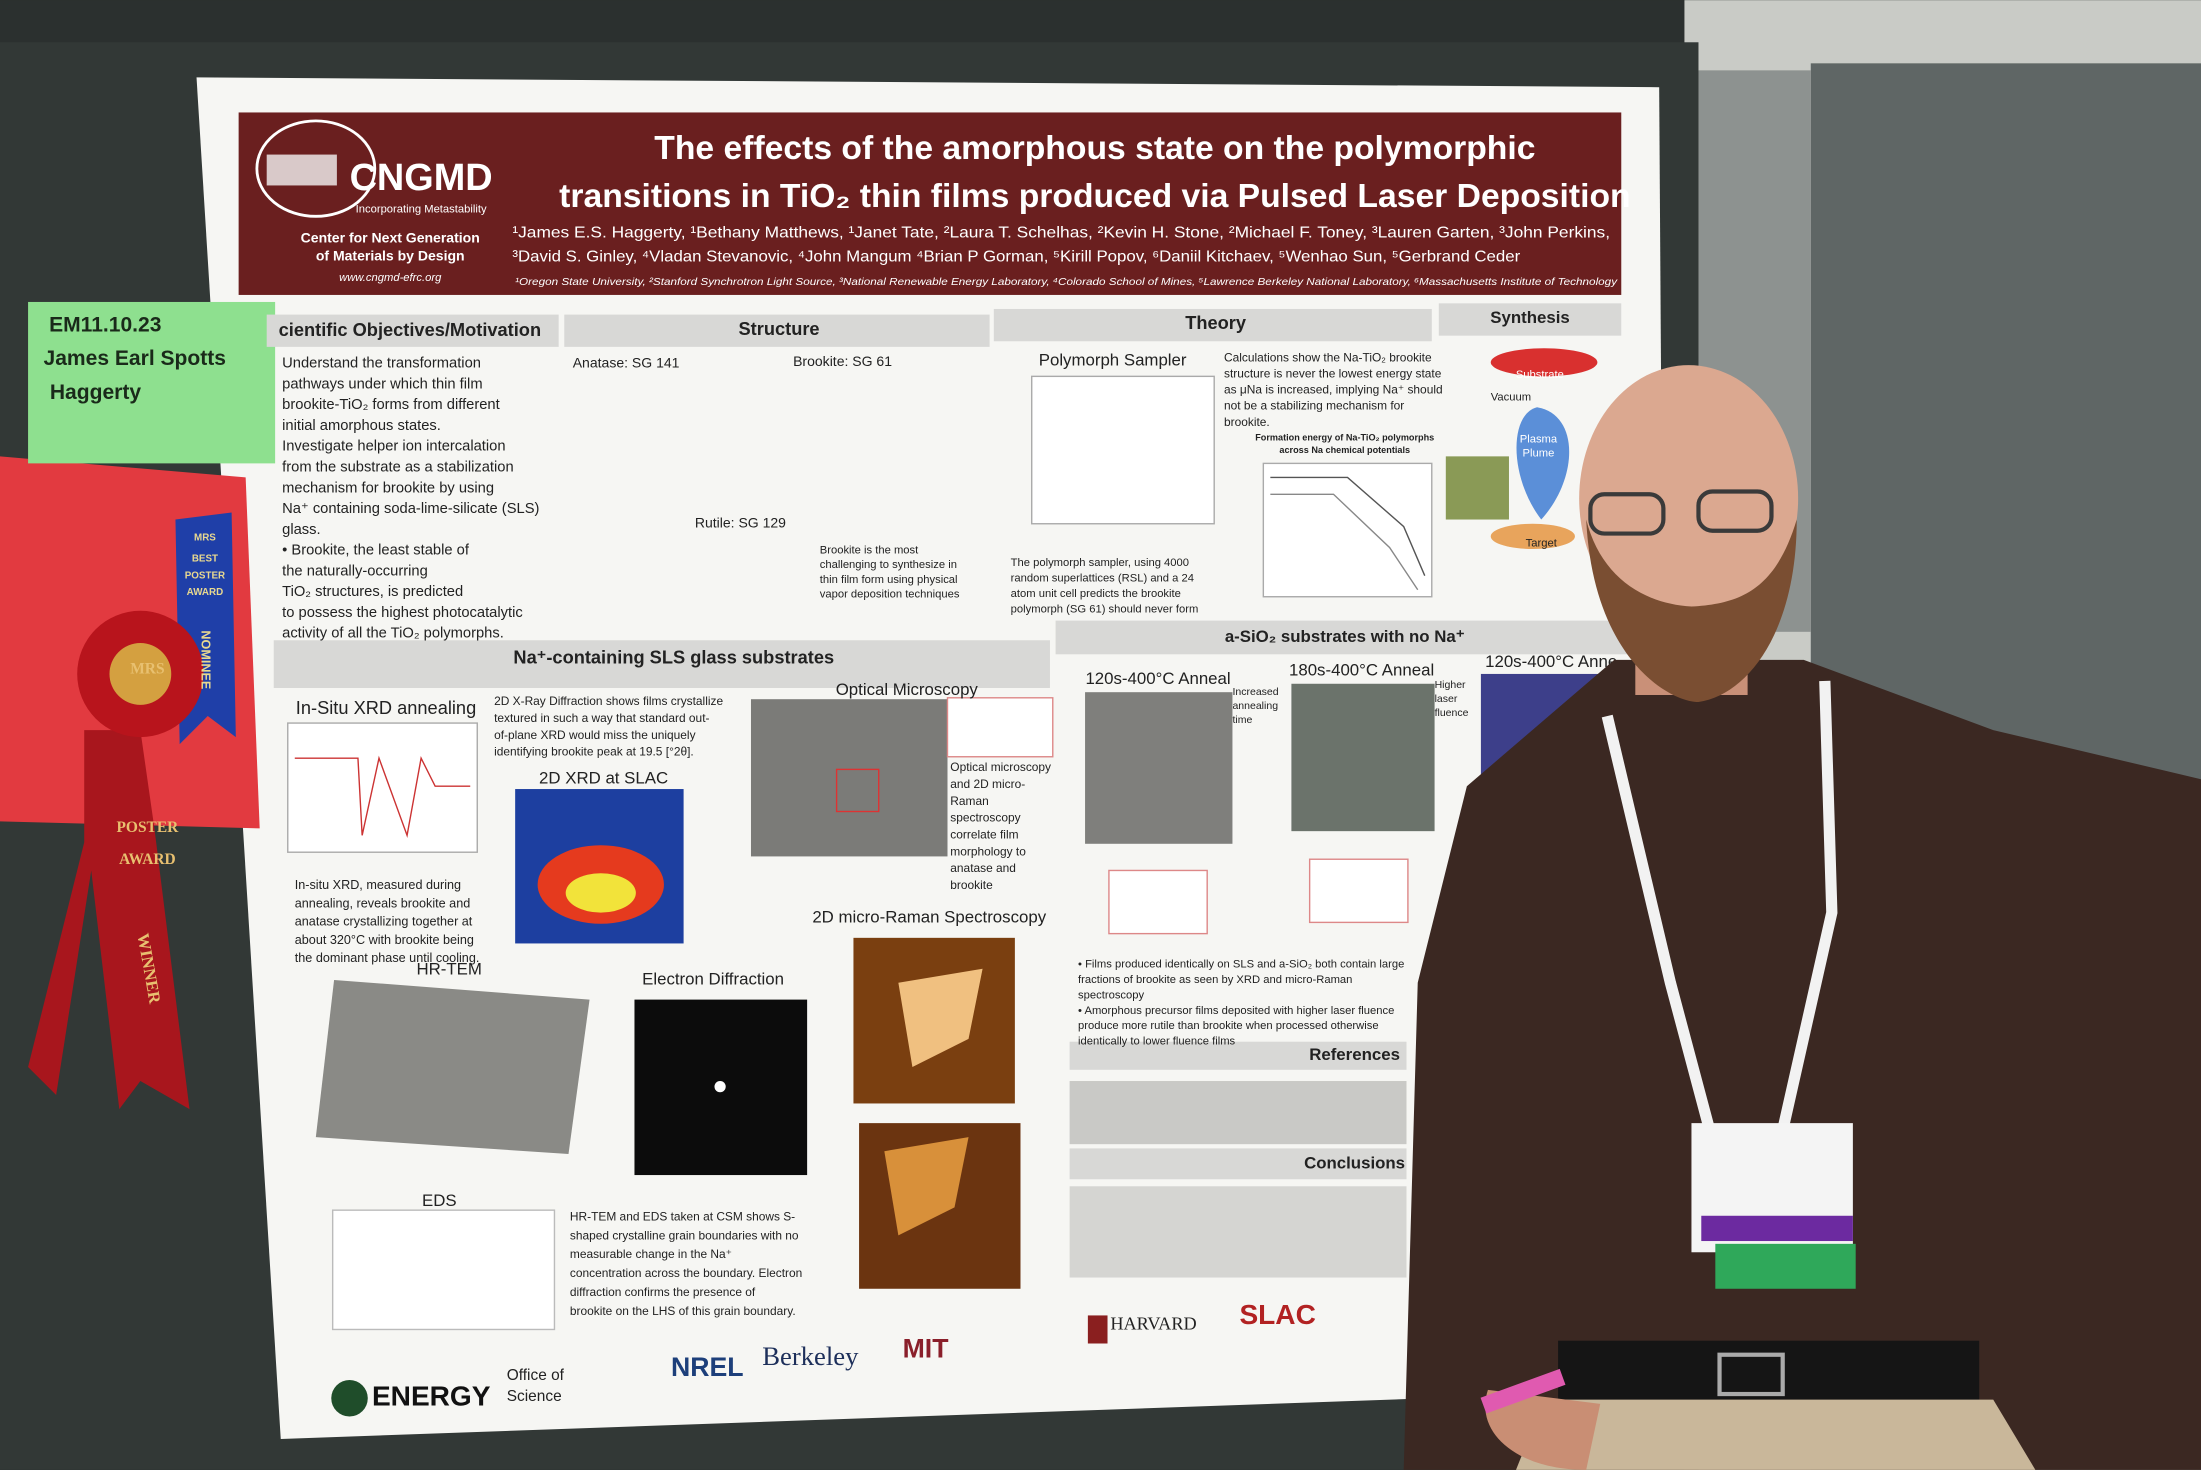 The height and width of the screenshot is (1470, 2201). What do you see at coordinates (929, 917) in the screenshot?
I see `subhead: 2D micro-Raman Spectroscopy` at bounding box center [929, 917].